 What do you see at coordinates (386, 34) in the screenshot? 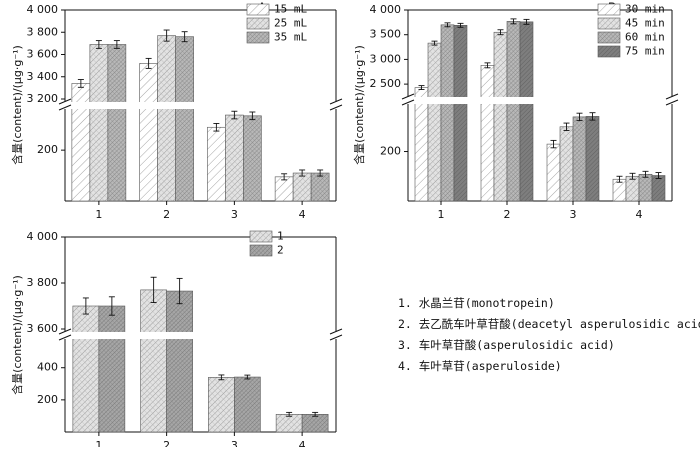
I see `y-tick-label: 3 500` at bounding box center [386, 34].